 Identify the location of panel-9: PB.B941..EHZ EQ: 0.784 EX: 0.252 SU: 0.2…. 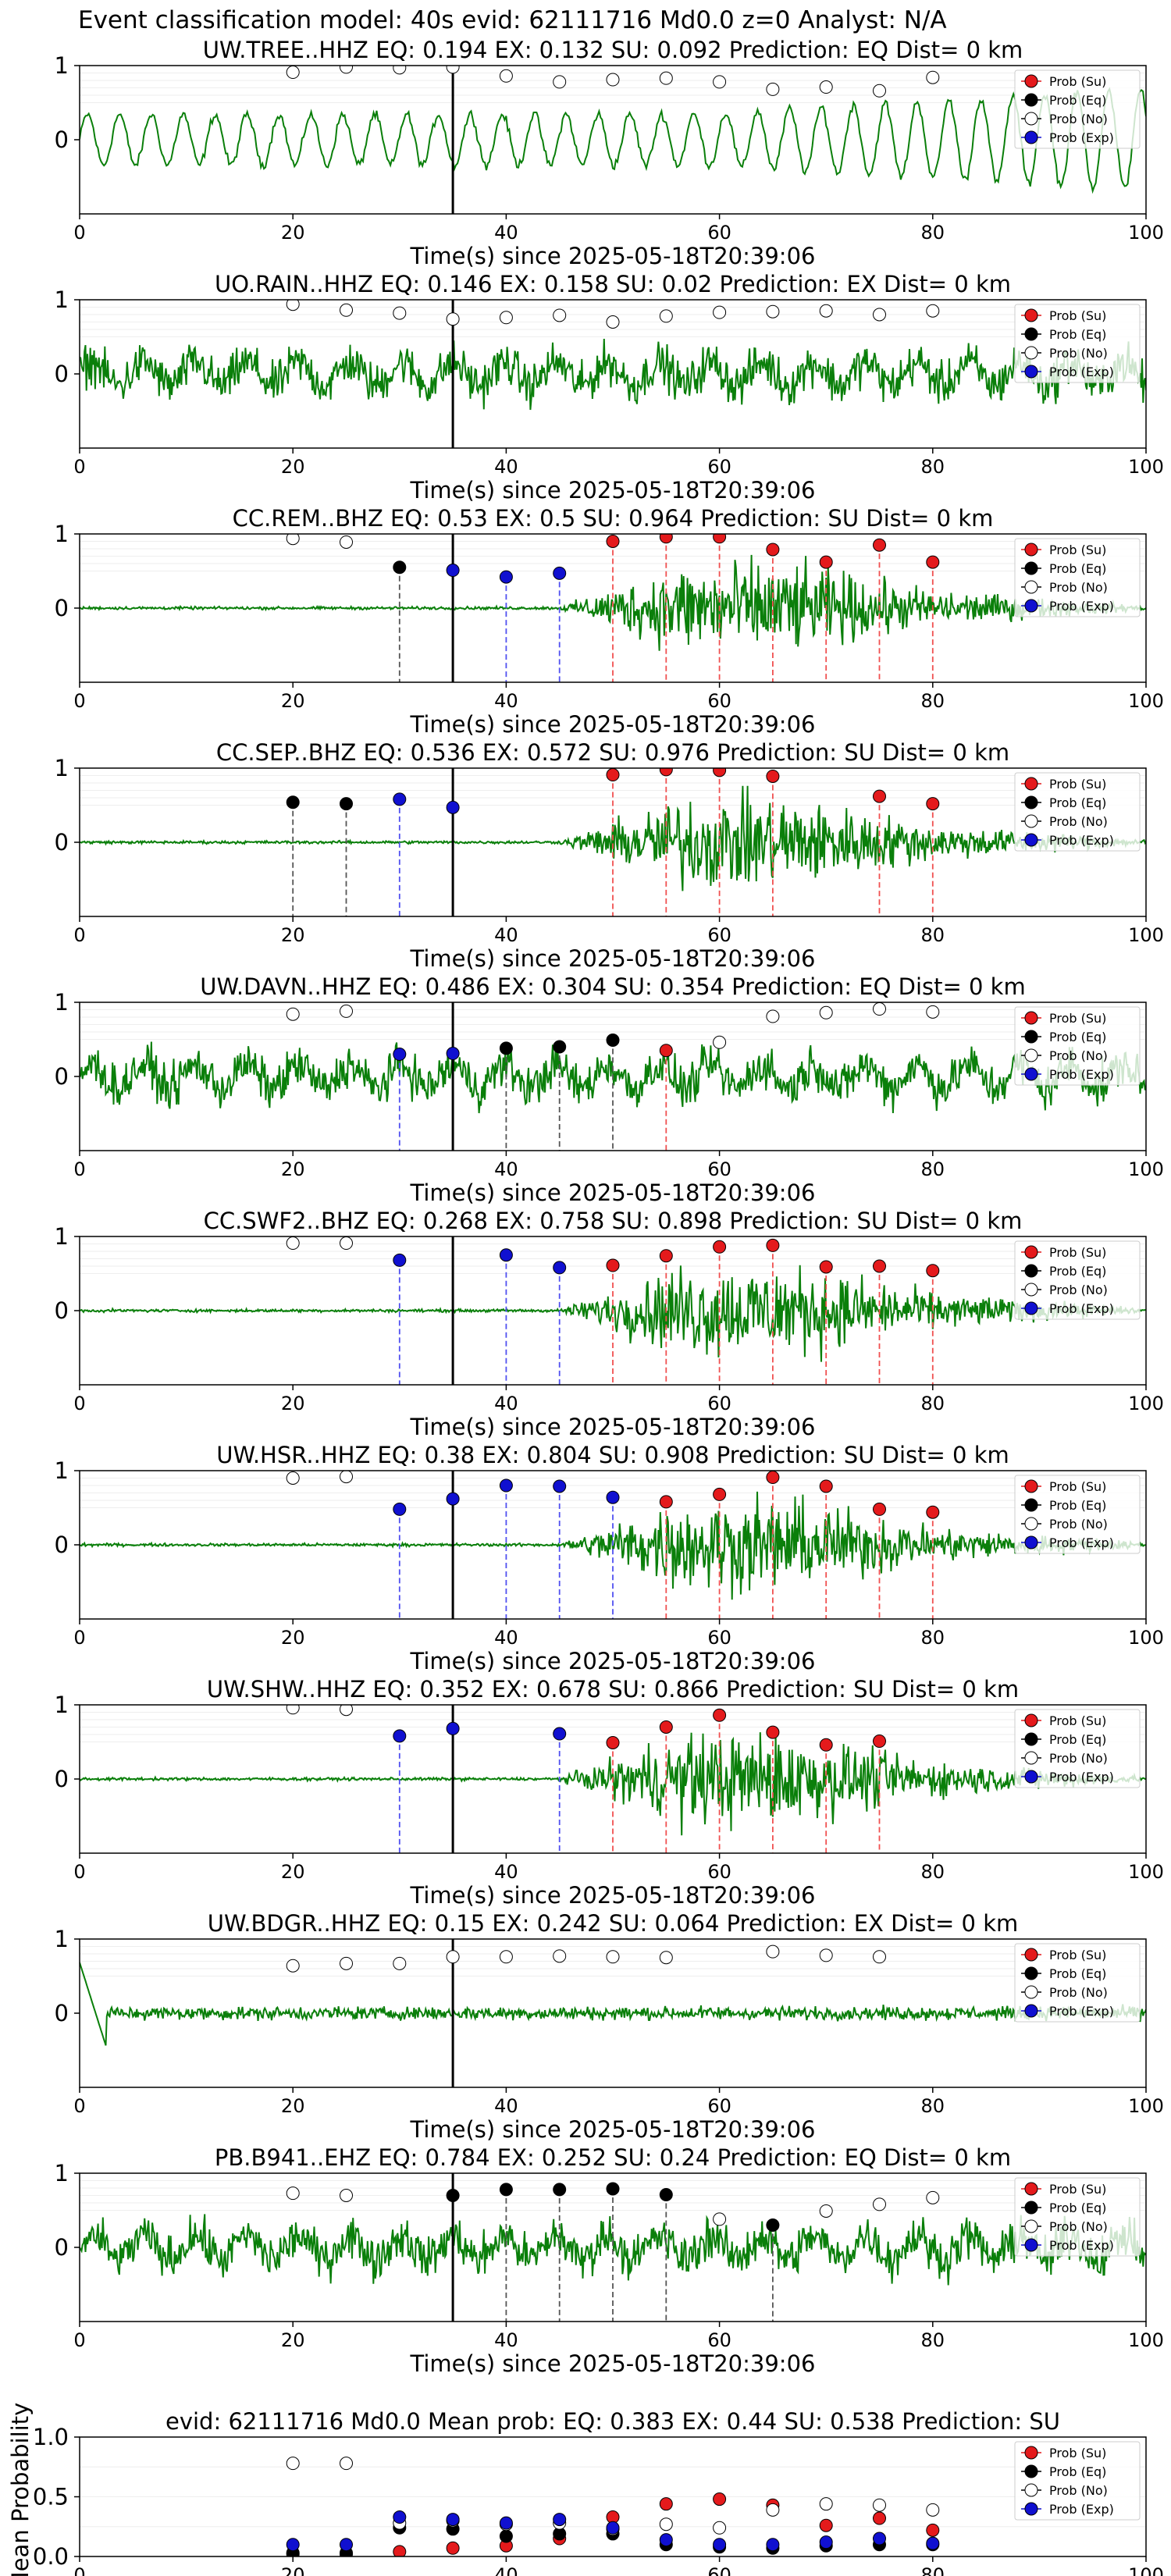
(609, 2260).